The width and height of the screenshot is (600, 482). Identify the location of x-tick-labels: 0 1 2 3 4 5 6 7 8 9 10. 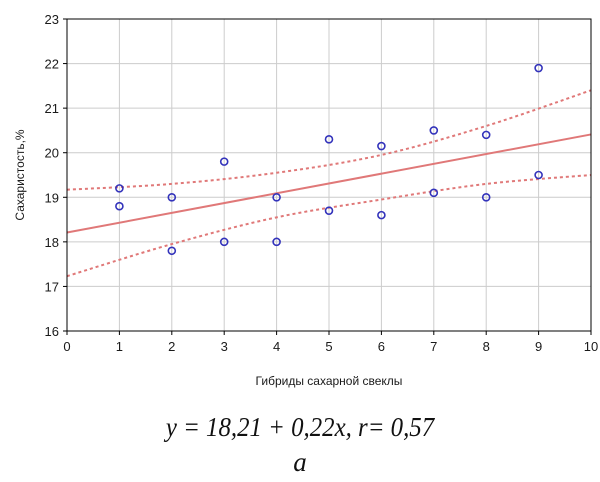
(330, 342).